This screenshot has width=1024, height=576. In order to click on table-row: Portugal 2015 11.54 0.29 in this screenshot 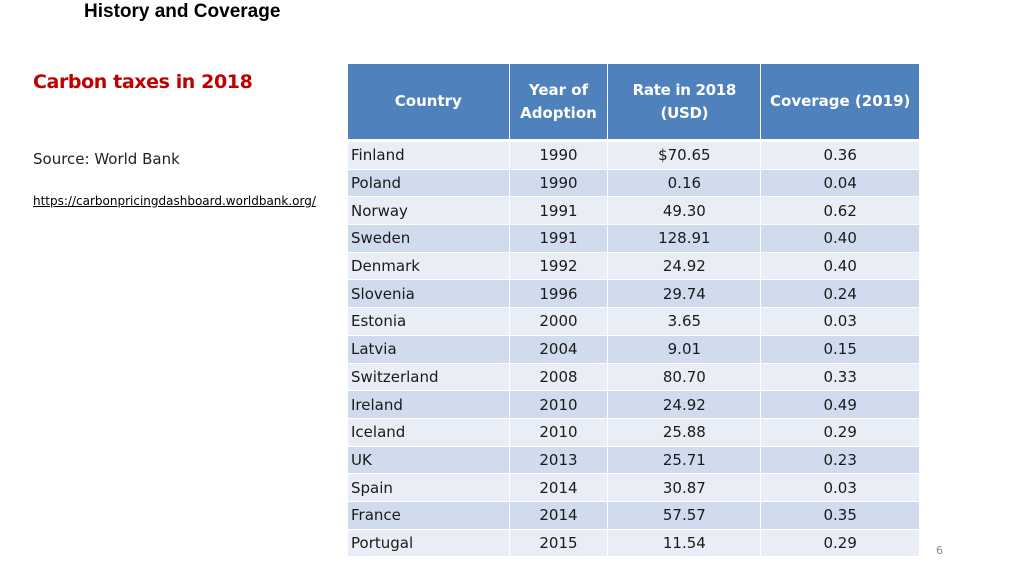, I will do `click(633, 543)`.